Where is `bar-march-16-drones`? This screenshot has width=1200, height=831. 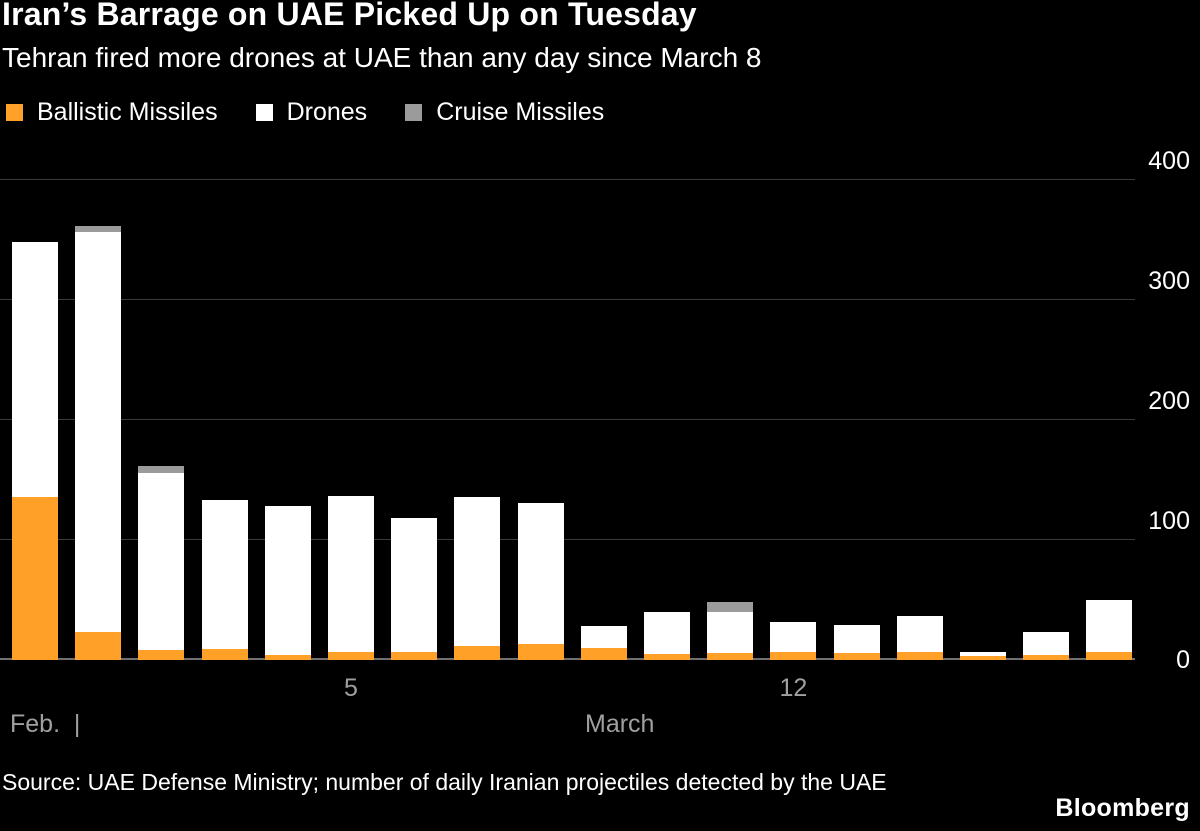 bar-march-16-drones is located at coordinates (1046, 644).